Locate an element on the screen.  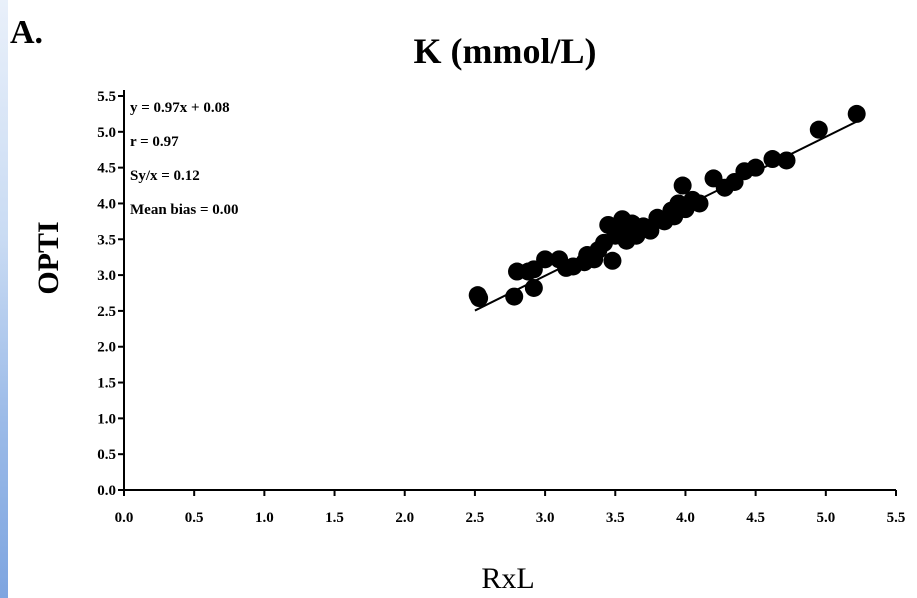
y-tick-label: 2.5 is located at coordinates (106, 312).